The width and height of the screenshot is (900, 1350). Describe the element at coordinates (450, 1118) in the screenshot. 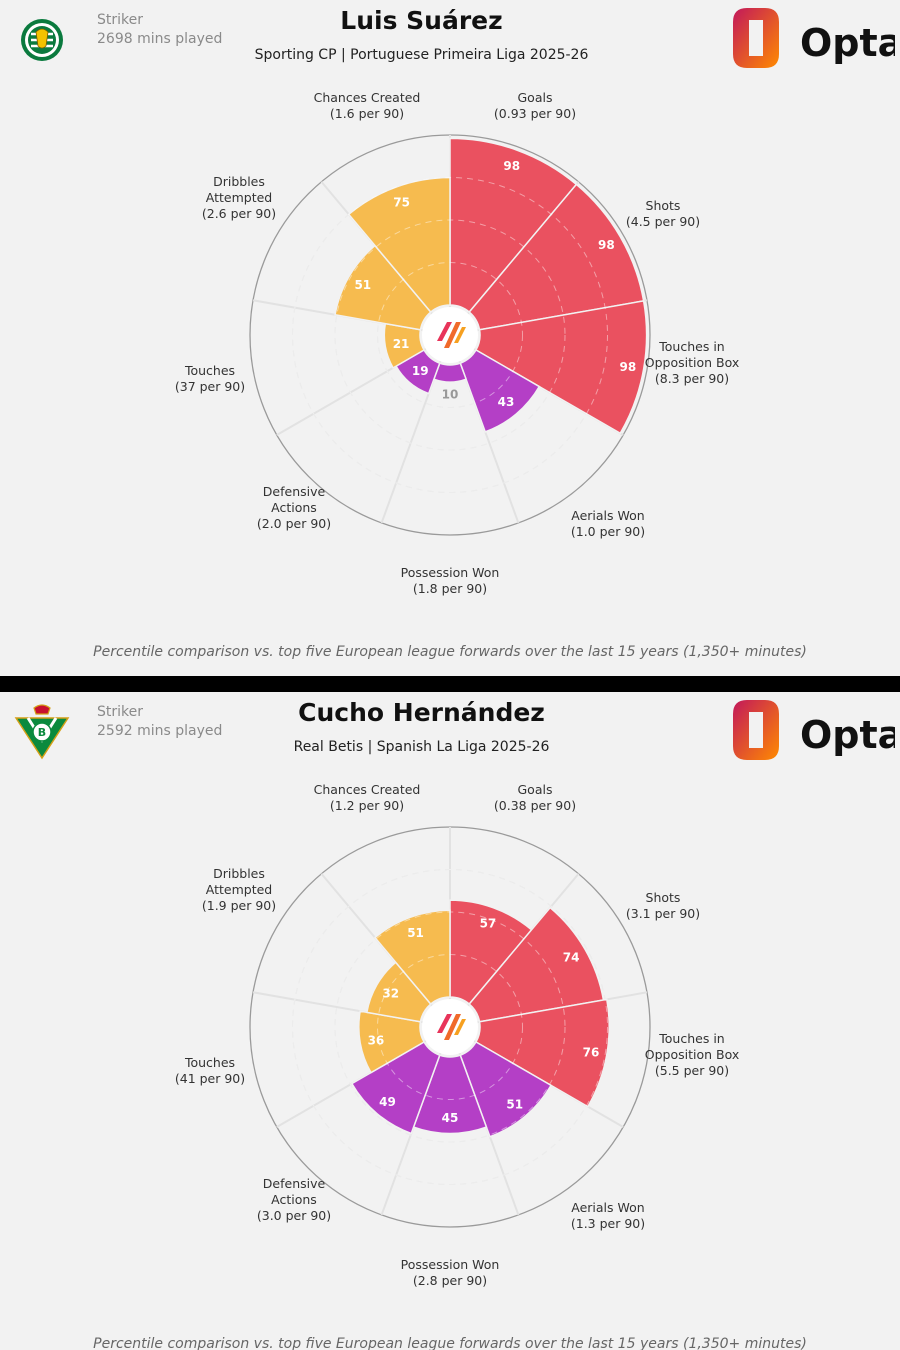

I see `radar-value-label: 45` at that location.